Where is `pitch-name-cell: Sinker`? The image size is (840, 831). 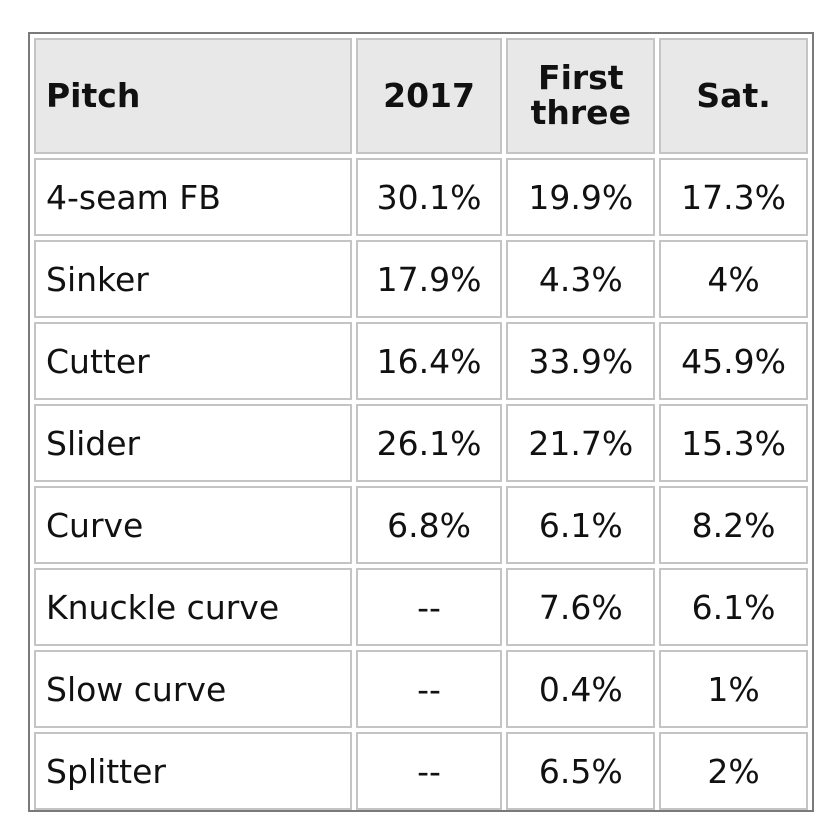 pitch-name-cell: Sinker is located at coordinates (193, 279).